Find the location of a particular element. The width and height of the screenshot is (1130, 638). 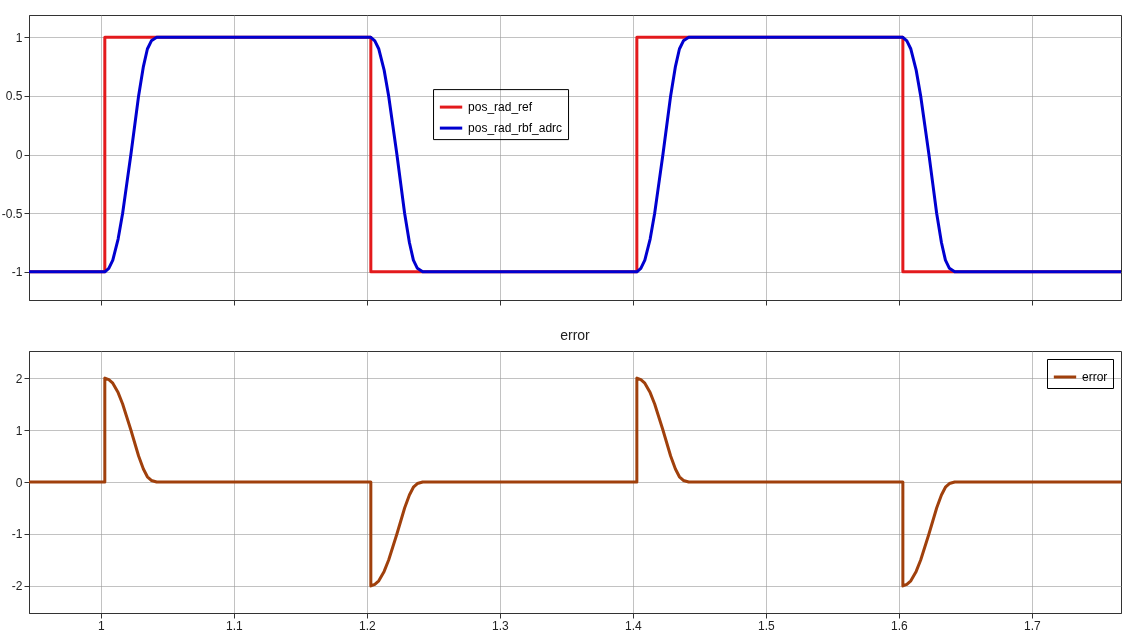

y-tick-label: -0.5 is located at coordinates (12, 213).